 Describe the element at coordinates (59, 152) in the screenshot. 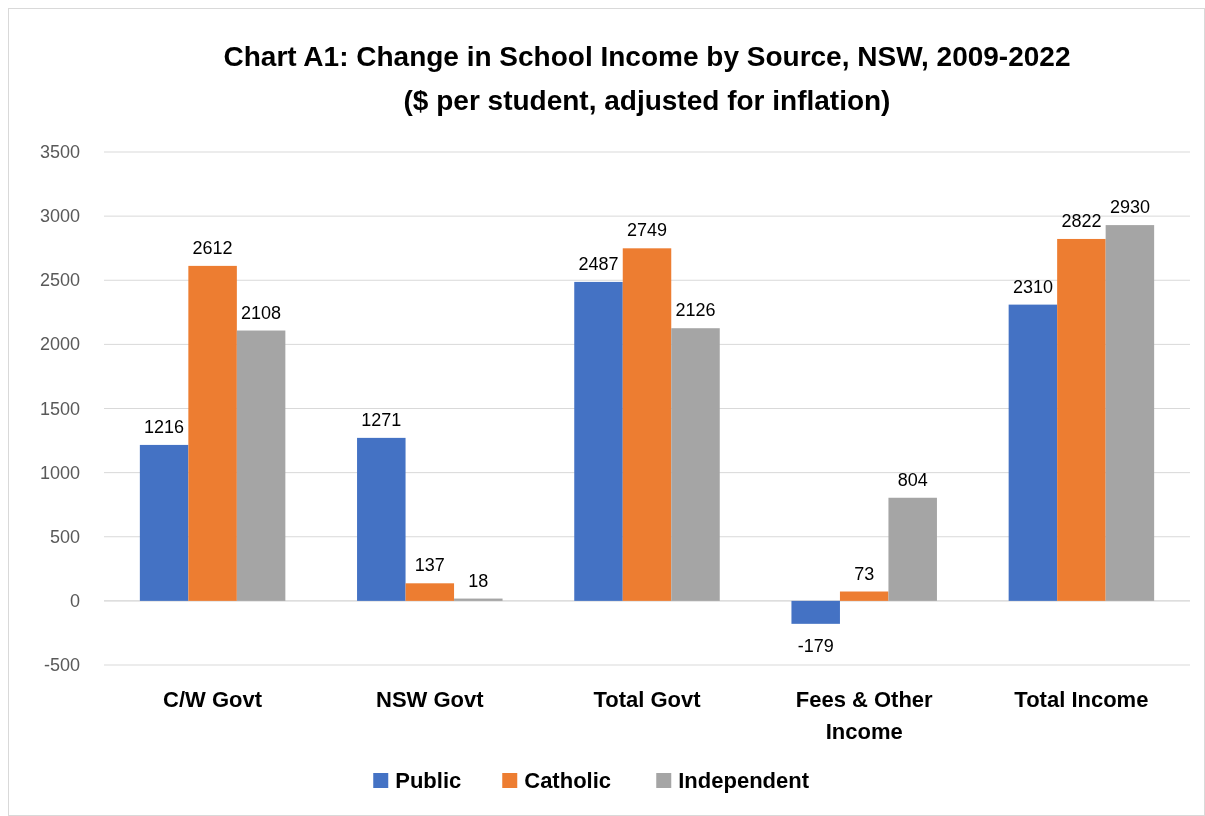

I see `y-tick-label: 3500` at that location.